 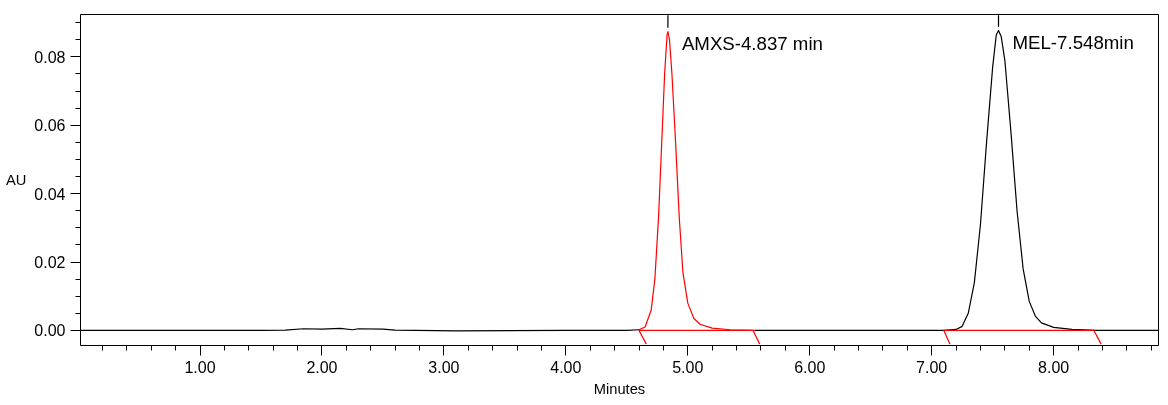 What do you see at coordinates (688, 367) in the screenshot?
I see `x-tick-label: 5.00` at bounding box center [688, 367].